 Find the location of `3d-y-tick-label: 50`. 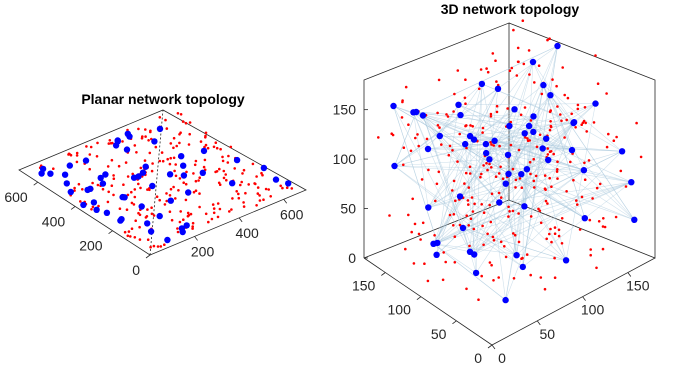

3d-y-tick-label: 50 is located at coordinates (439, 334).